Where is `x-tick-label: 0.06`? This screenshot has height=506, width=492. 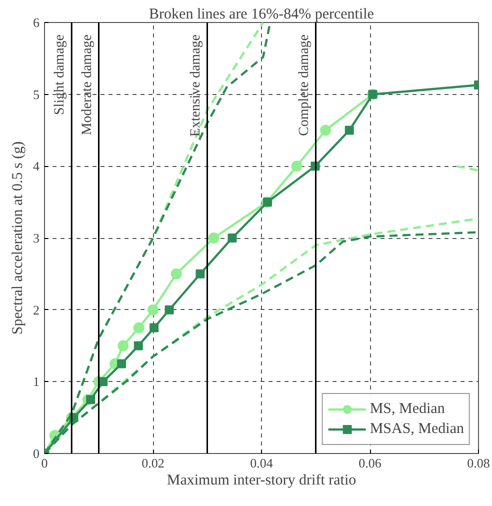 x-tick-label: 0.06 is located at coordinates (370, 463).